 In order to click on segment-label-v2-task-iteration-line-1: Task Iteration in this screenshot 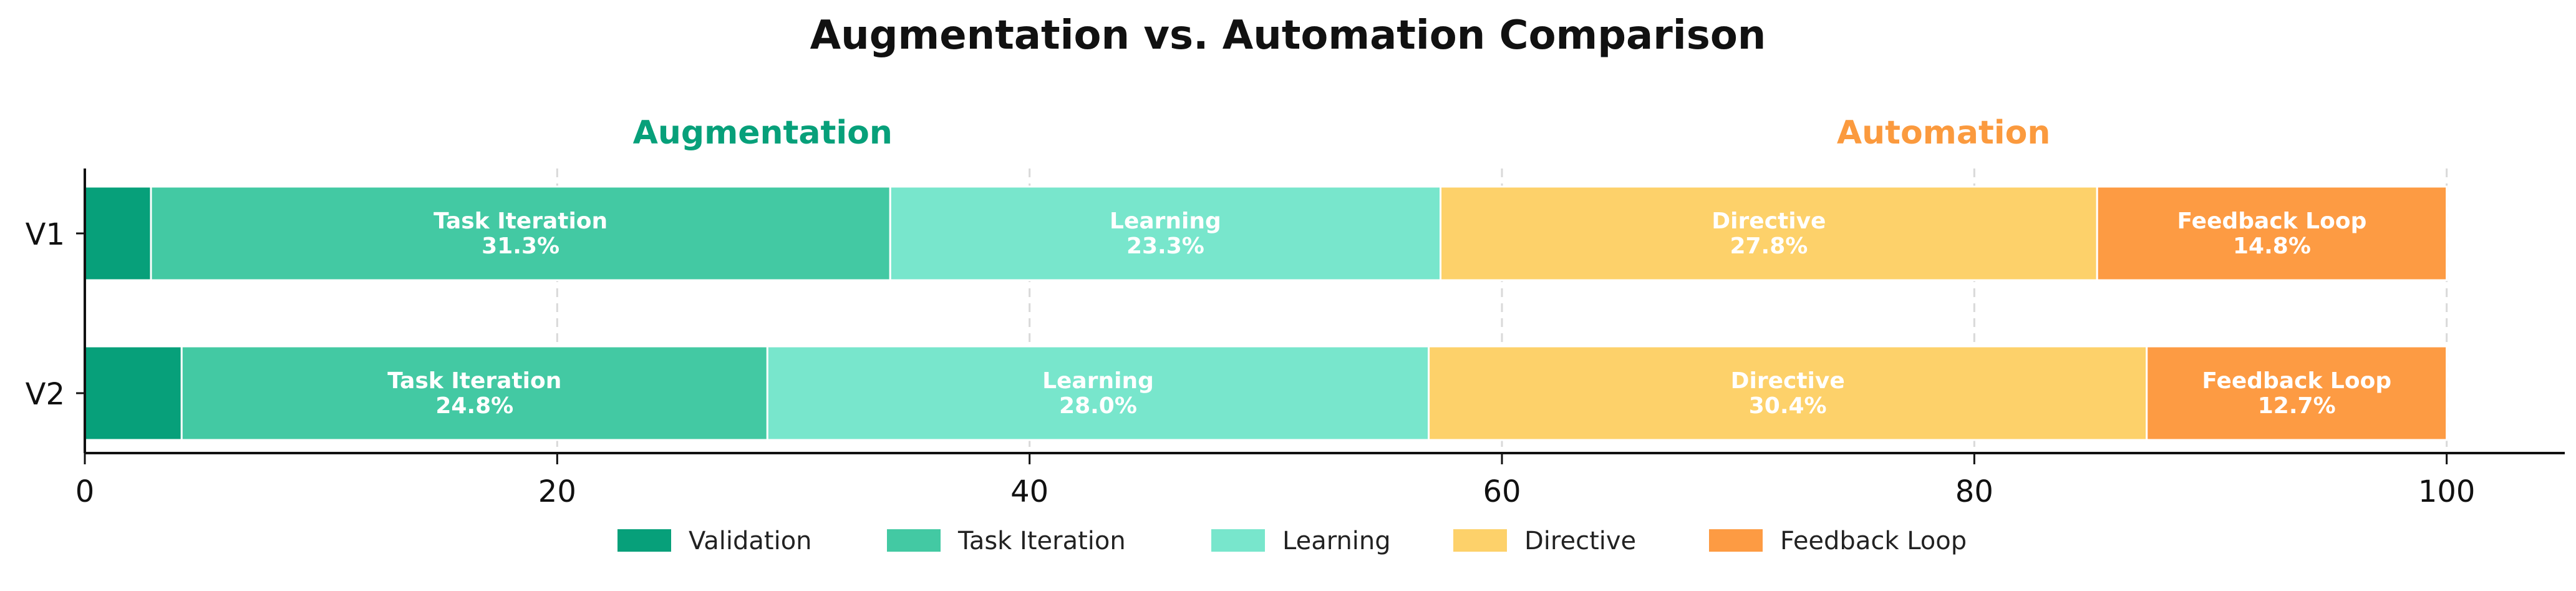, I will do `click(474, 381)`.